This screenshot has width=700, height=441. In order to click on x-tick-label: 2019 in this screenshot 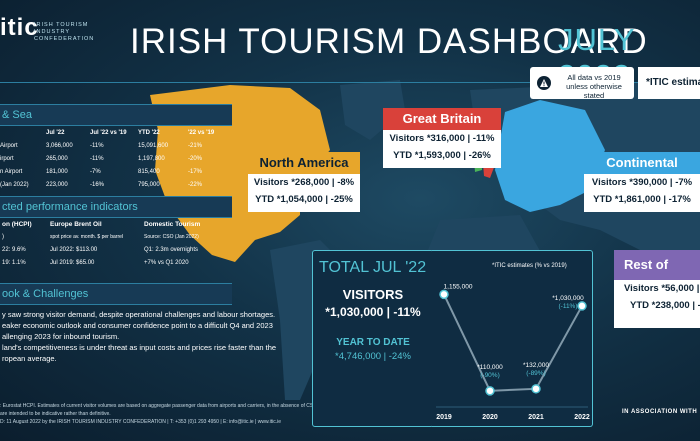, I will do `click(444, 417)`.